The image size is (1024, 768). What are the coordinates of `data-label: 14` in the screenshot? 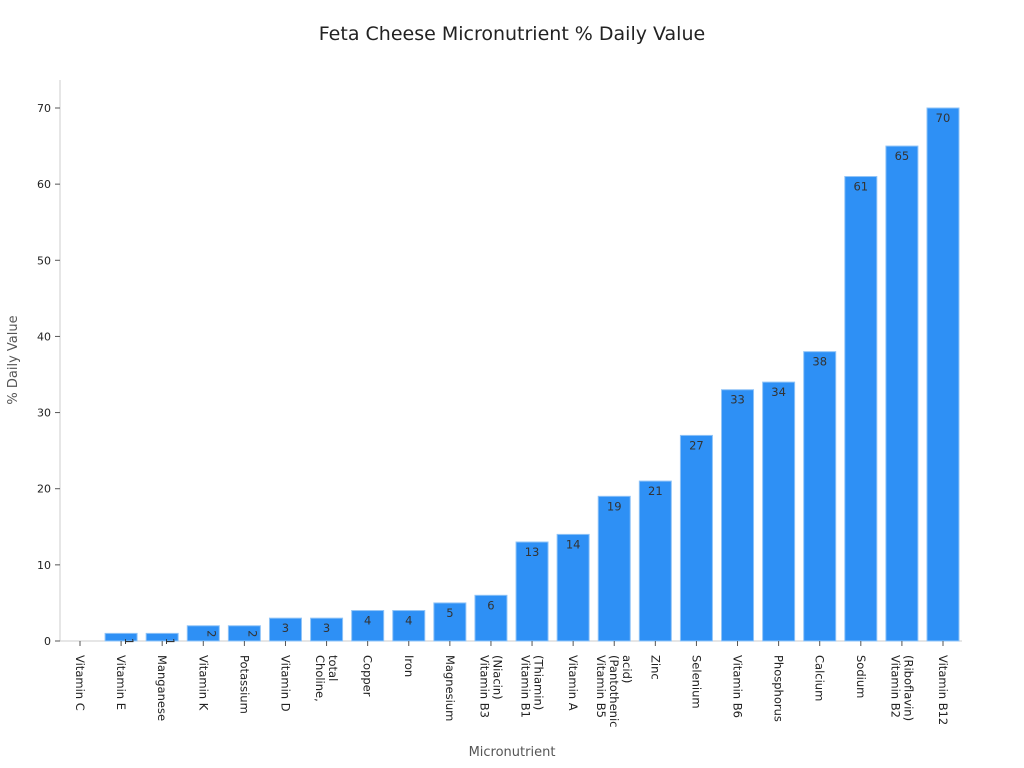 It's located at (573, 544).